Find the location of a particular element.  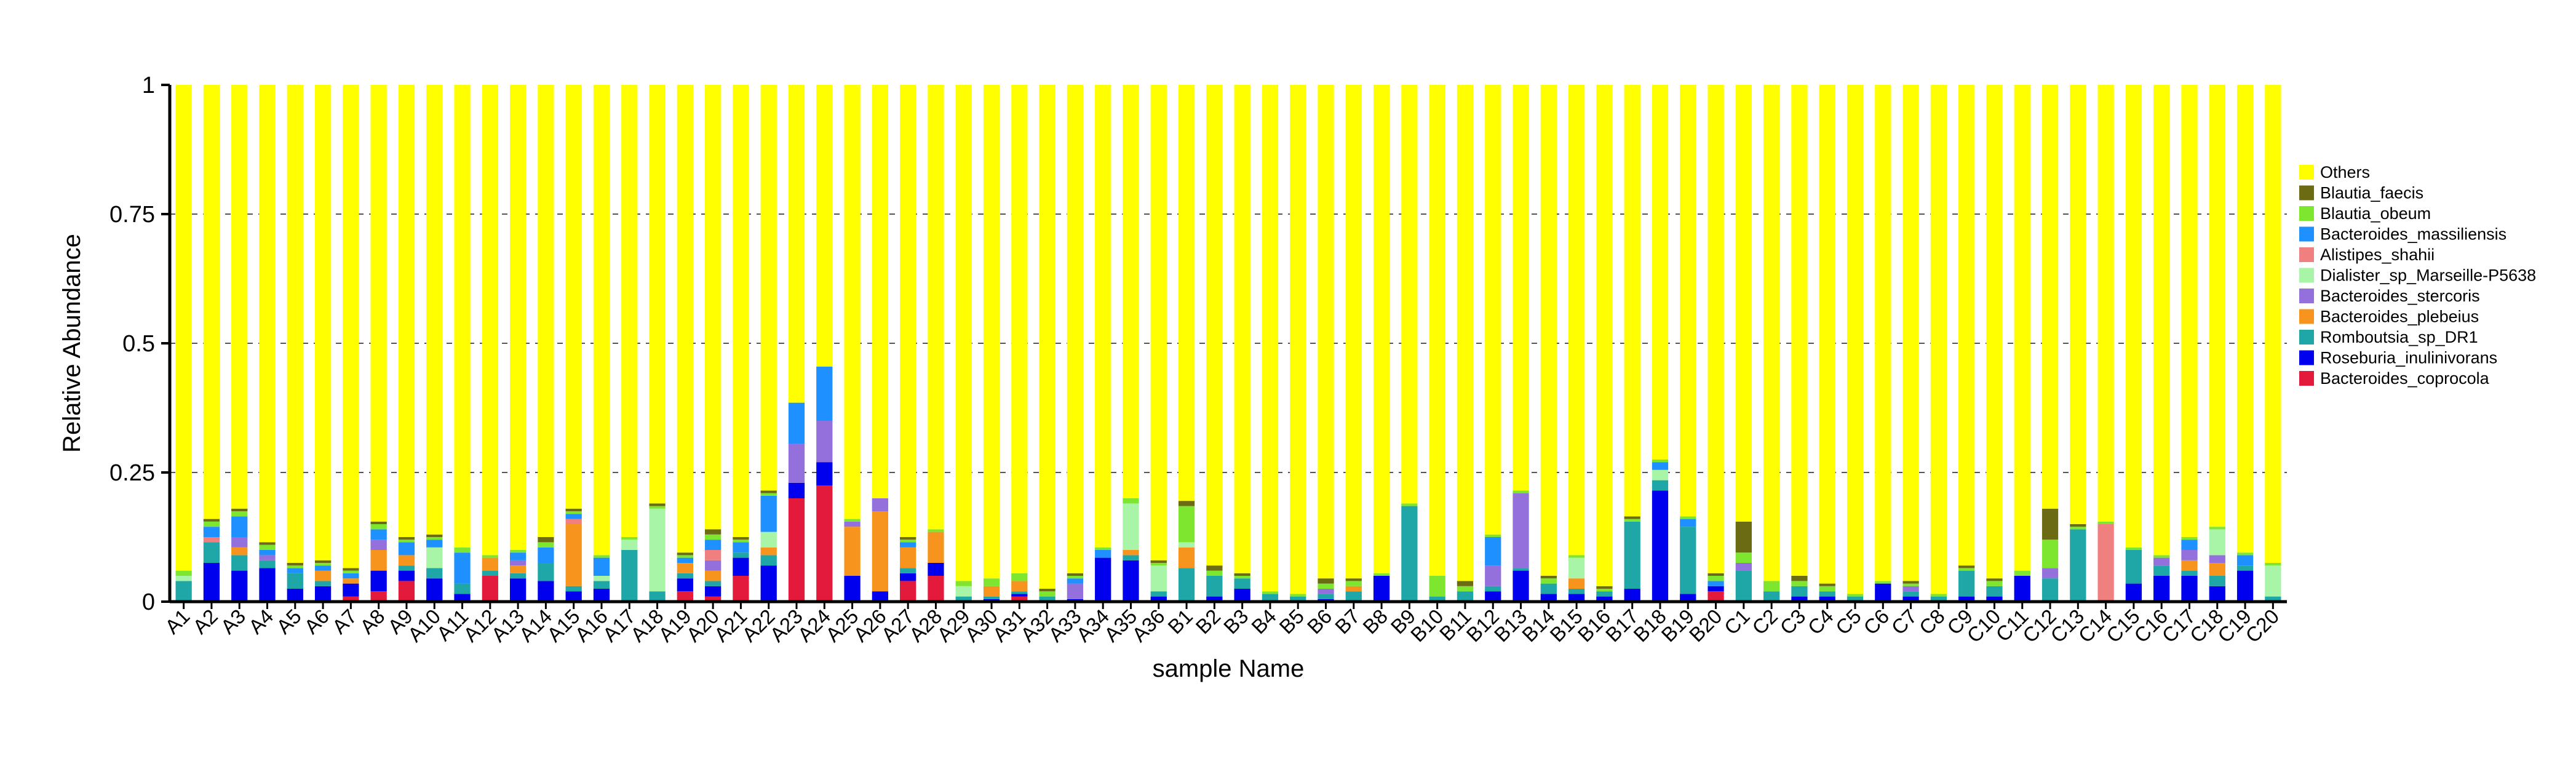

bar-stack-C11 is located at coordinates (2022, 343).